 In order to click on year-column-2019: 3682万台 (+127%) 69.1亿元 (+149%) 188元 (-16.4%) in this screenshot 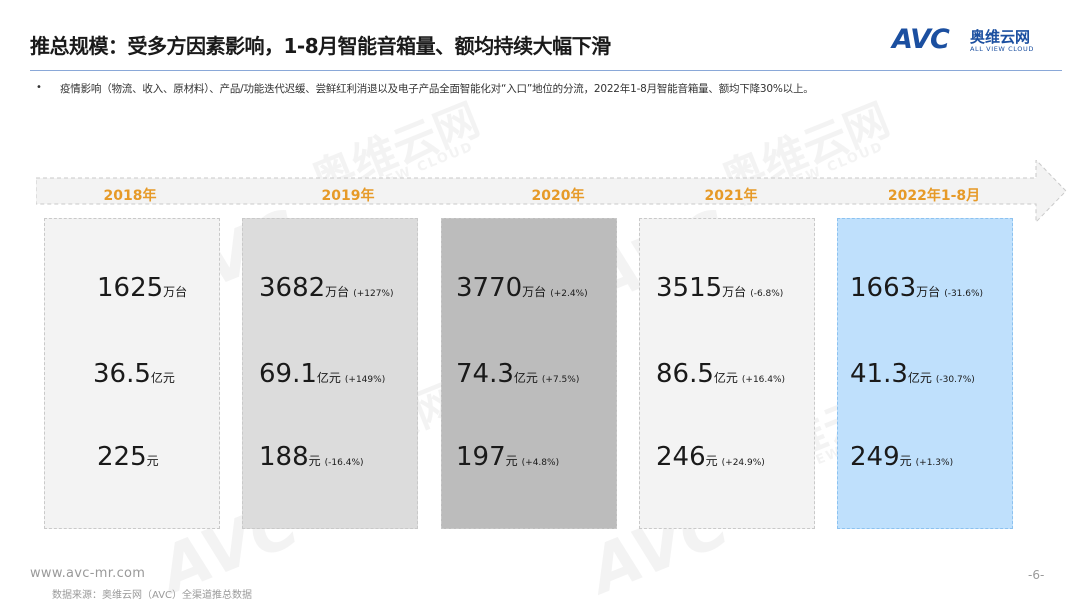, I will do `click(330, 373)`.